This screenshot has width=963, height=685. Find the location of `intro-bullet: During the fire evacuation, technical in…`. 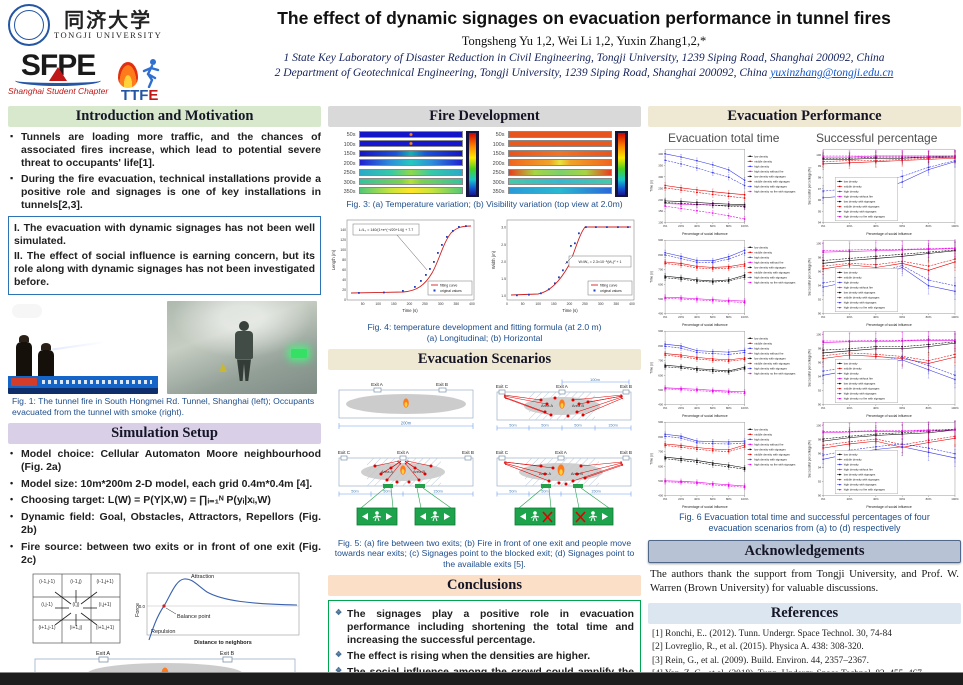

intro-bullet: During the fire evacuation, technical in… is located at coordinates (164, 192).